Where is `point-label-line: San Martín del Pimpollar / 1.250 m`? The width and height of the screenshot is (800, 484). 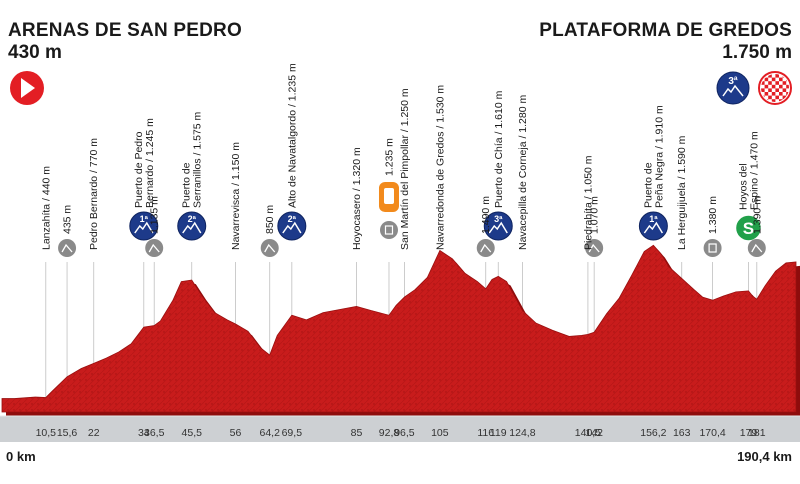 point-label-line: San Martín del Pimpollar / 1.250 m is located at coordinates (405, 169).